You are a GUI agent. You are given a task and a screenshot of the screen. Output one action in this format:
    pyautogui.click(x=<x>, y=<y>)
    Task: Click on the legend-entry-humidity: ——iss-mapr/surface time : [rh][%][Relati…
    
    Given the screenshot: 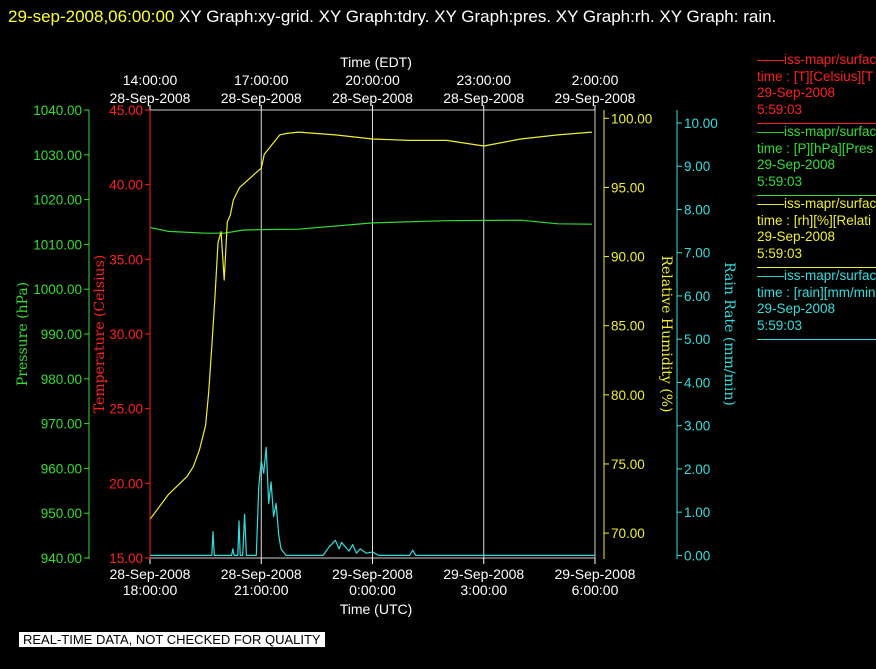 What is the action you would take?
    pyautogui.click(x=816, y=232)
    